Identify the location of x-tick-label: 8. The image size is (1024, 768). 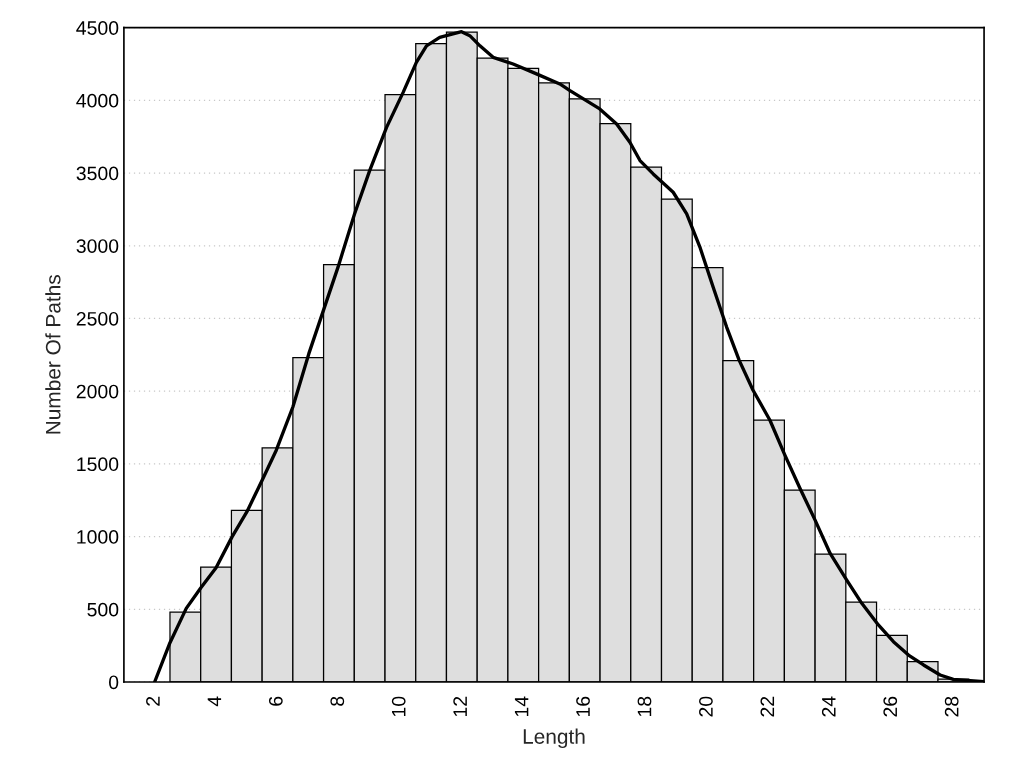
(337, 701).